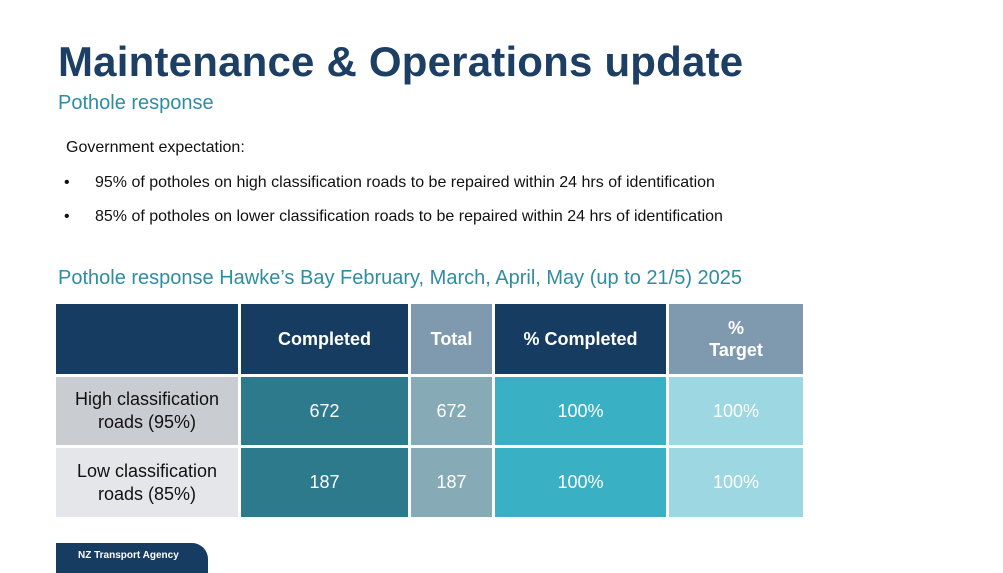 The height and width of the screenshot is (573, 1003). What do you see at coordinates (324, 339) in the screenshot?
I see `header-cell-completed: Completed` at bounding box center [324, 339].